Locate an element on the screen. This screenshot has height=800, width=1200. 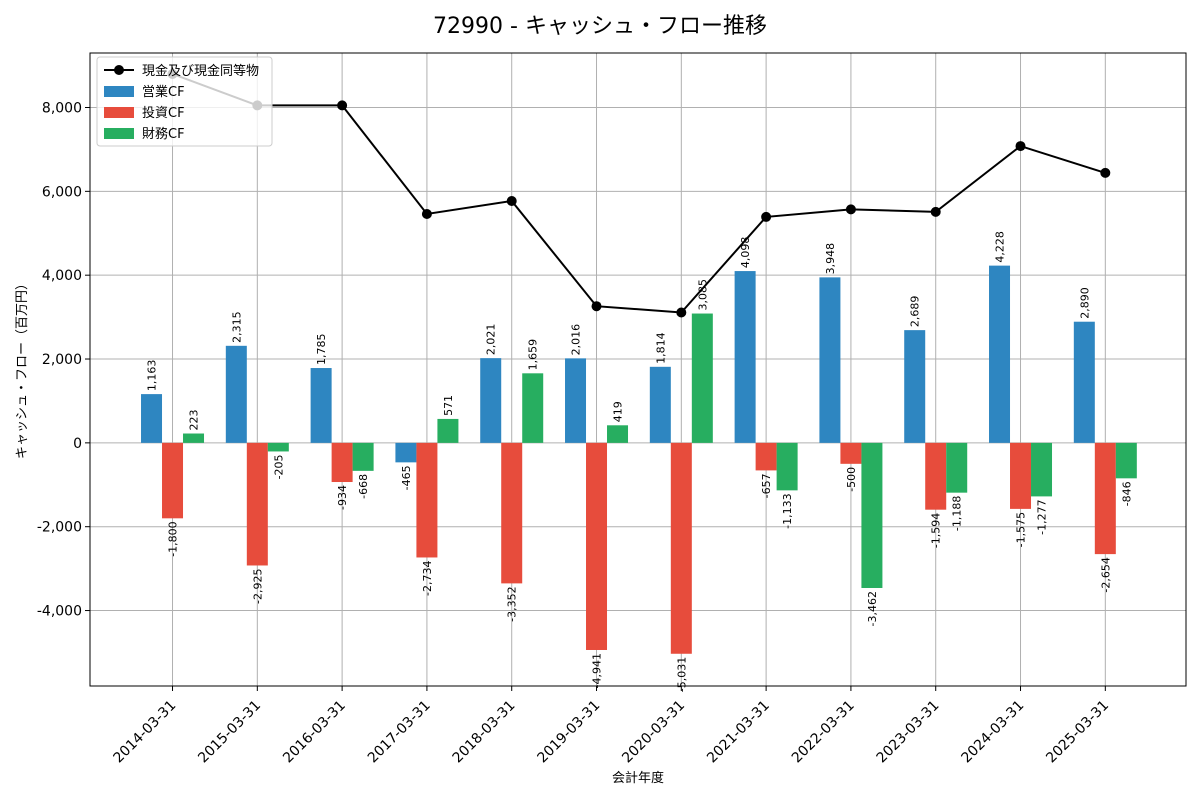
y-tick-label: -2,000 is located at coordinates (59, 528).